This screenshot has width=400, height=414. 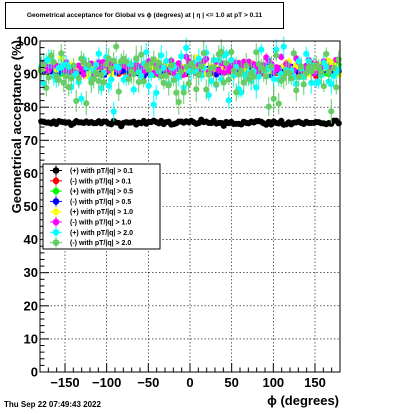 I want to click on legend-label: (-) with pT/|q| > 0.5, so click(x=100, y=202).